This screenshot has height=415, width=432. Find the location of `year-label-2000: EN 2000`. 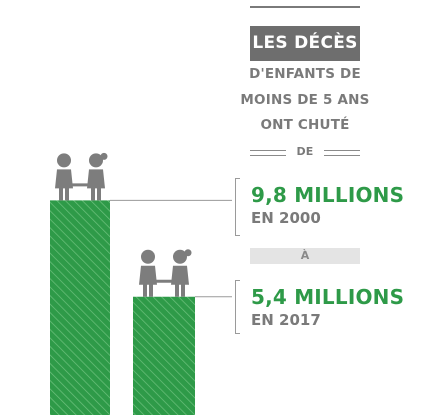

year-label-2000: EN 2000 is located at coordinates (286, 218).